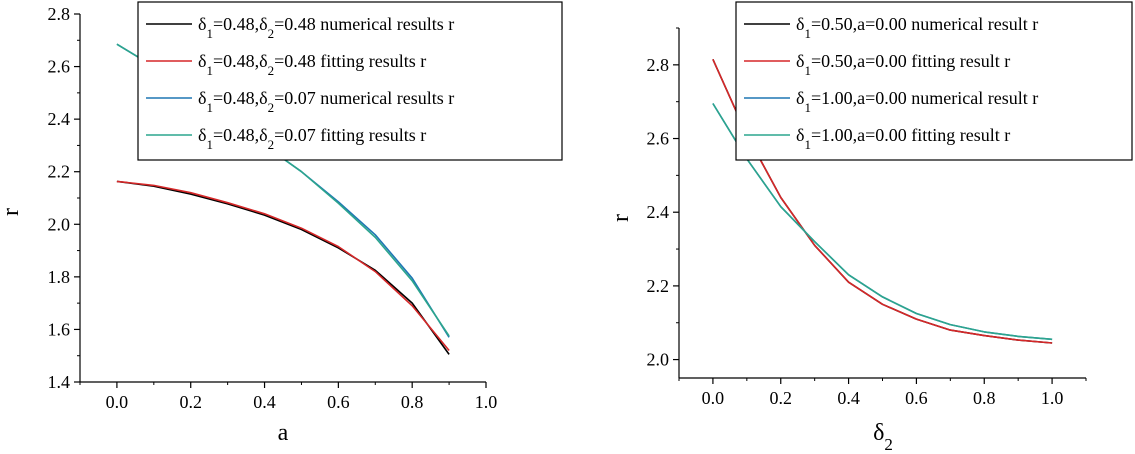 This screenshot has height=454, width=1135. What do you see at coordinates (312, 138) in the screenshot?
I see `legend-label: δ1=0.48,δ2=0.07 fitting results r` at bounding box center [312, 138].